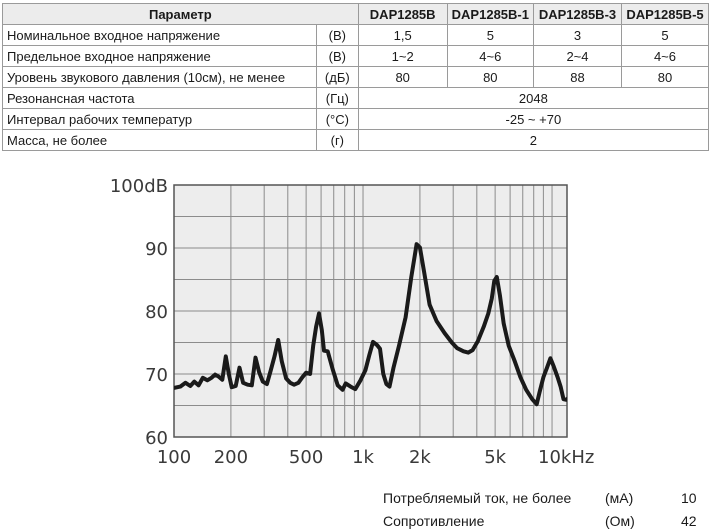 This screenshot has width=709, height=529. I want to click on y-tick-label: 90, so click(156, 249).